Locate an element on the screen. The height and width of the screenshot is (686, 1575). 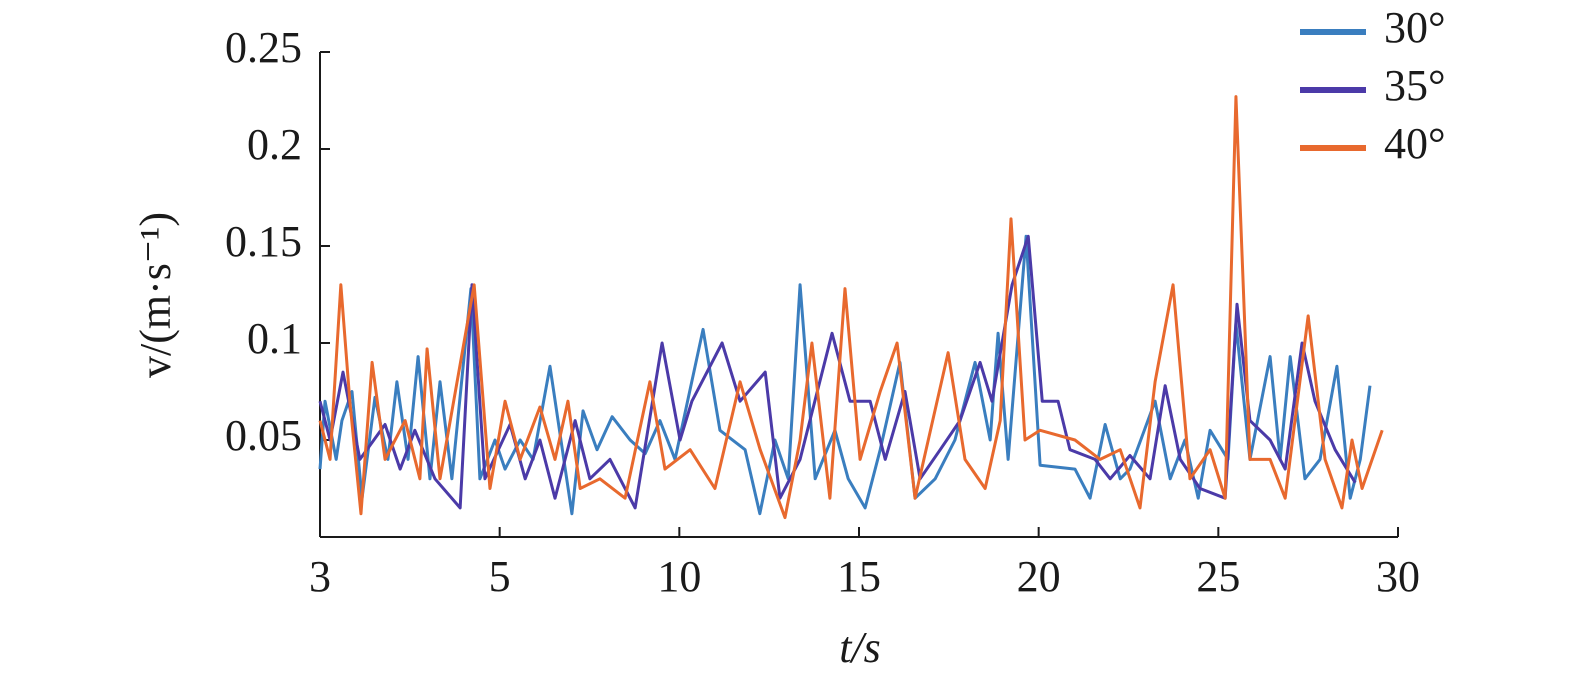
x-tick-label: 20 is located at coordinates (1039, 576).